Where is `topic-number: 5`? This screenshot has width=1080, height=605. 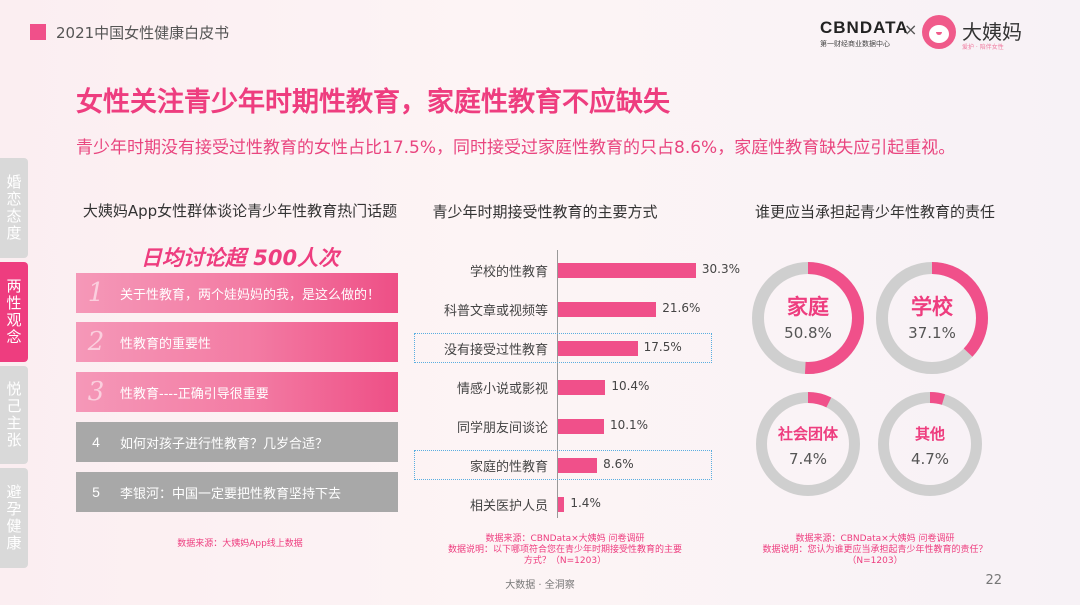
topic-number: 5 is located at coordinates (96, 492).